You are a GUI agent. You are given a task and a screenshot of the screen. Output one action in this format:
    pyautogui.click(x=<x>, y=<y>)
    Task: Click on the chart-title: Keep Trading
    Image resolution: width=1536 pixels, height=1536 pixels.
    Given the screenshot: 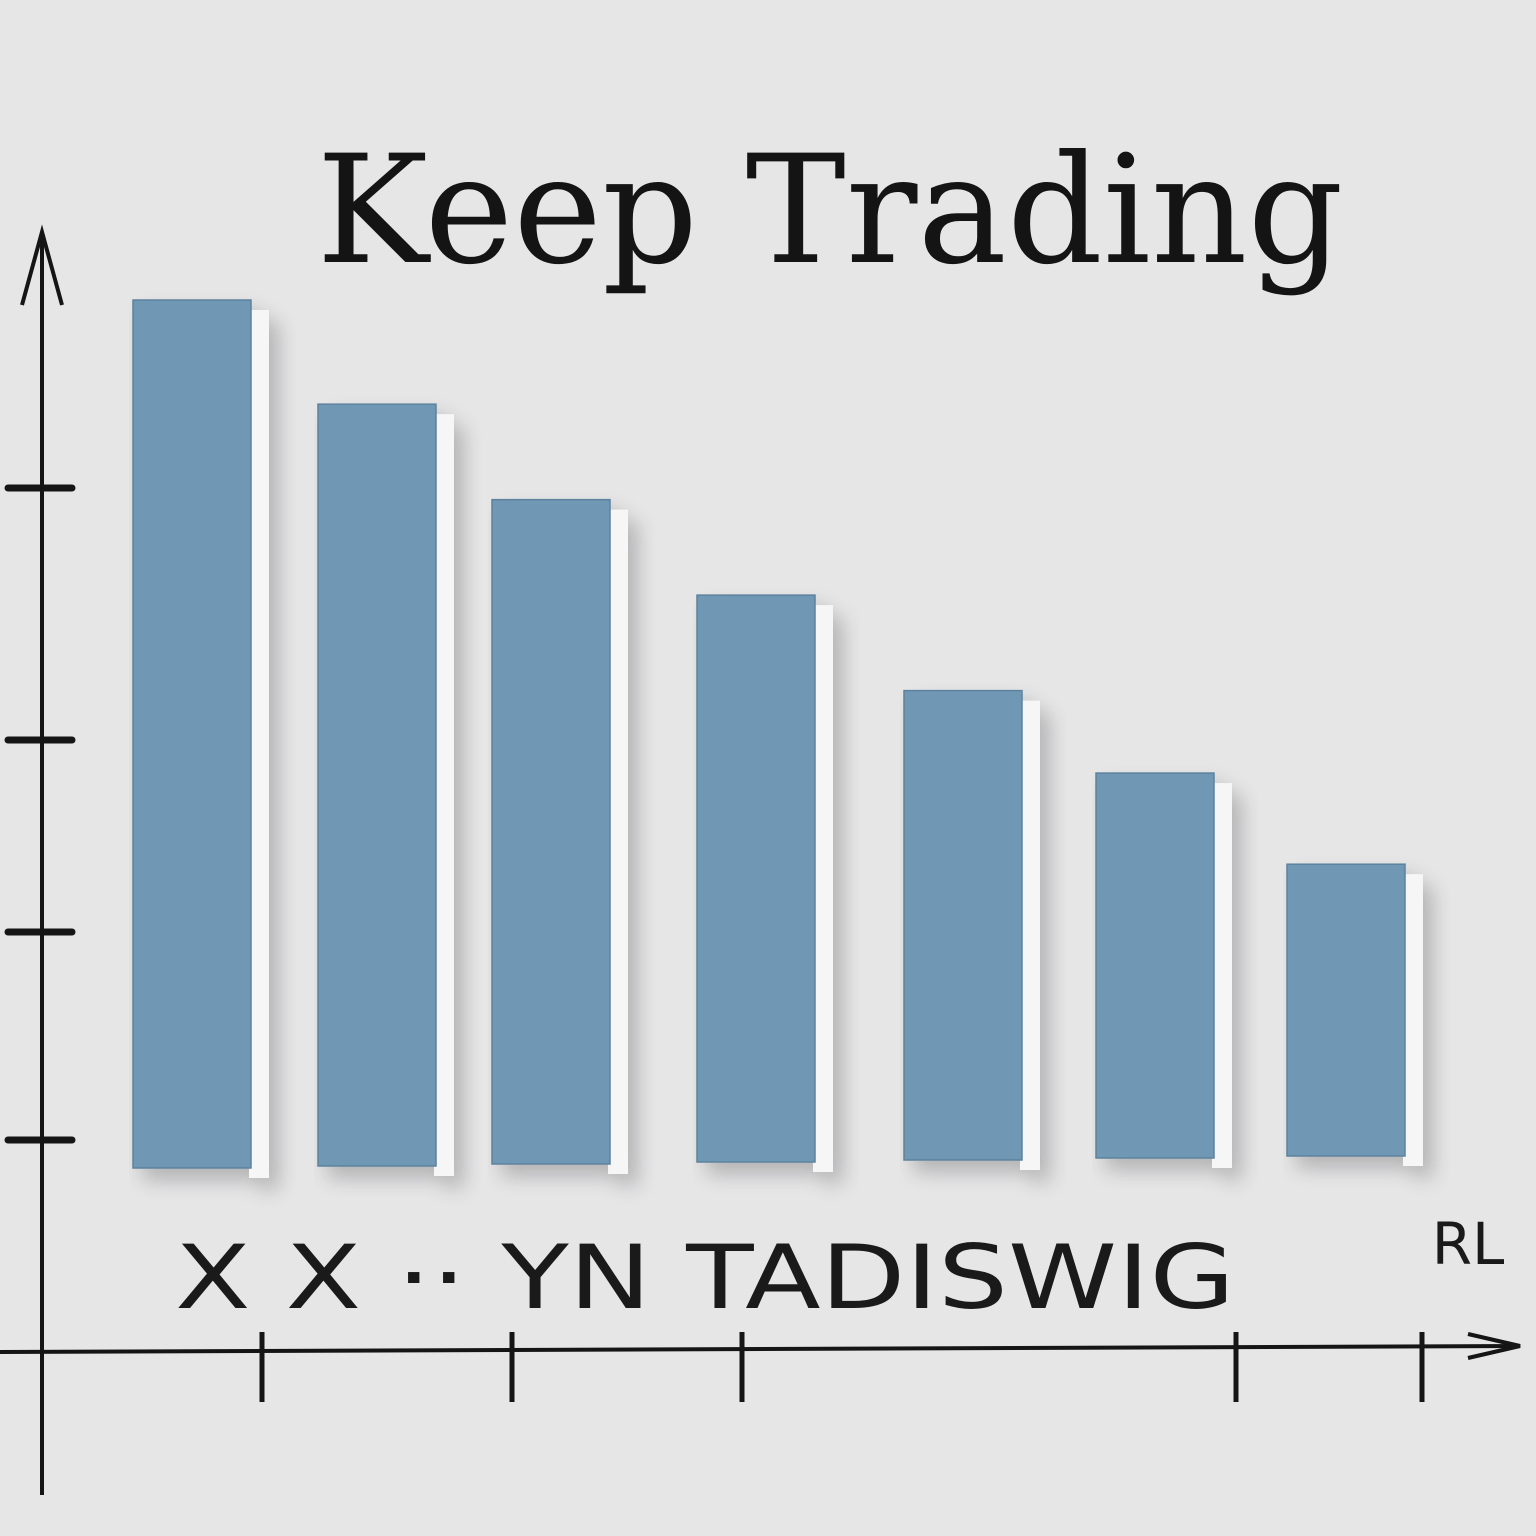 What is the action you would take?
    pyautogui.click(x=829, y=211)
    